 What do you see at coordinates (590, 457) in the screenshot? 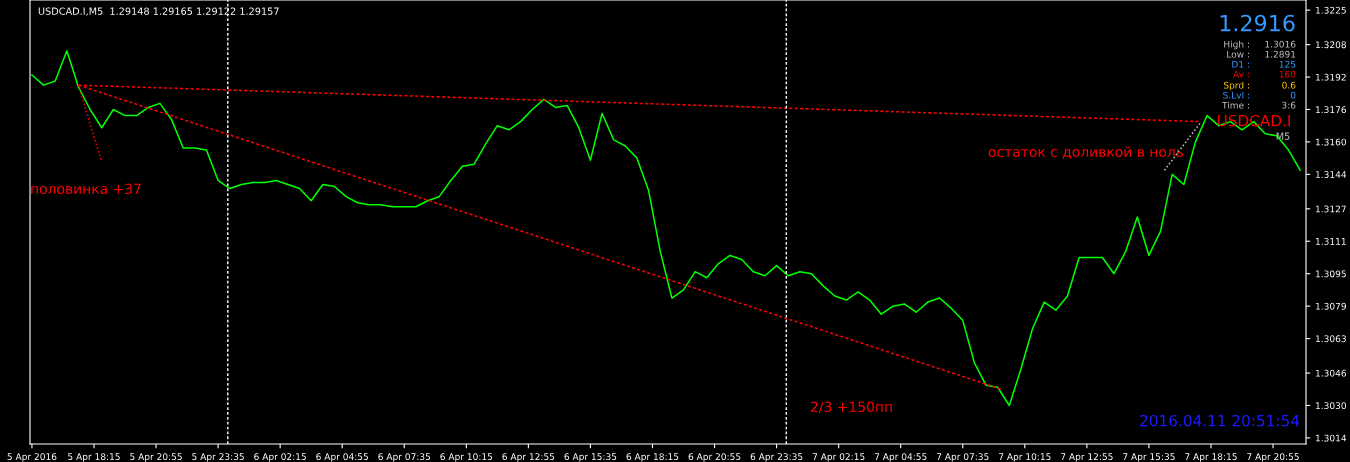
I see `x-tick-label: 6 Apr 15:35` at bounding box center [590, 457].